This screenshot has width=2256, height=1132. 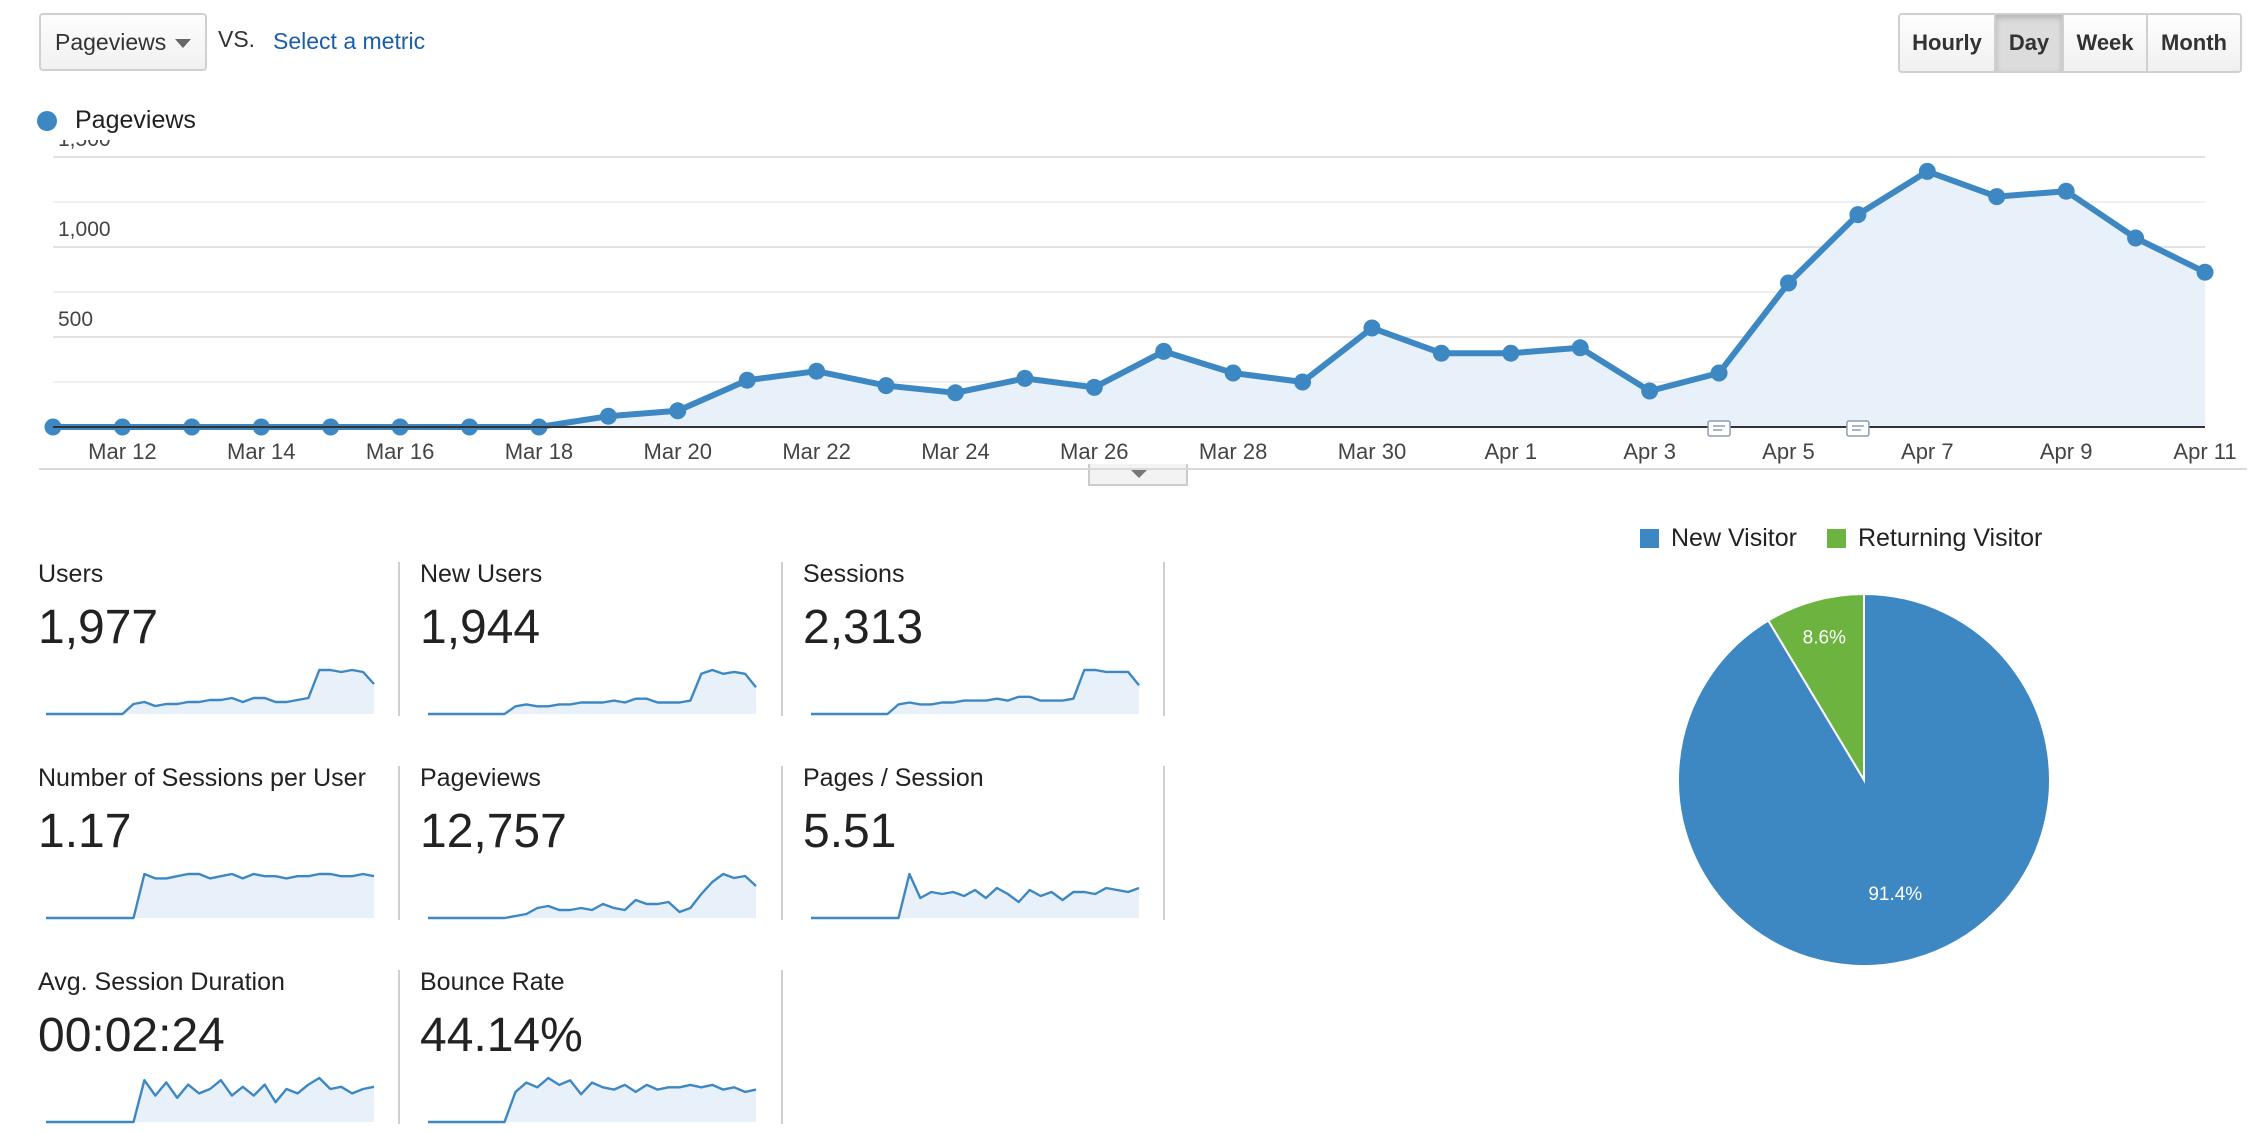 I want to click on metric-value: 1.17, so click(x=85, y=831).